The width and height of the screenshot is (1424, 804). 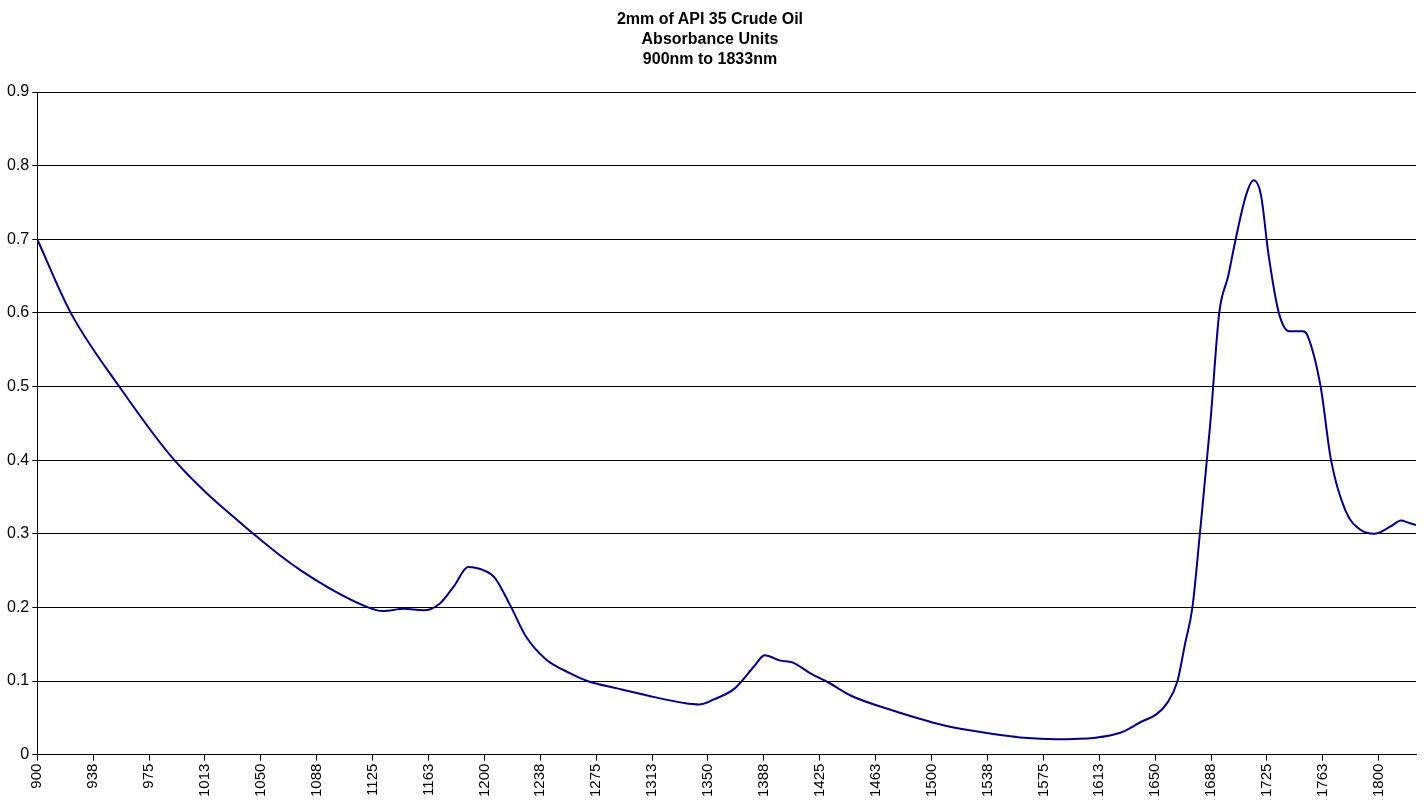 I want to click on chart-title: 2mm of API 35 Crude Oil Absorbance Units 900nm to 1833nm, so click(x=710, y=39).